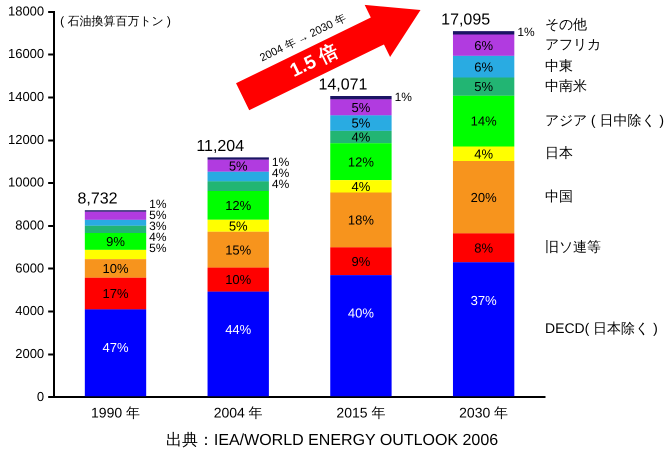  Describe the element at coordinates (26, 96) in the screenshot. I see `y-tick-label: 14000` at that location.